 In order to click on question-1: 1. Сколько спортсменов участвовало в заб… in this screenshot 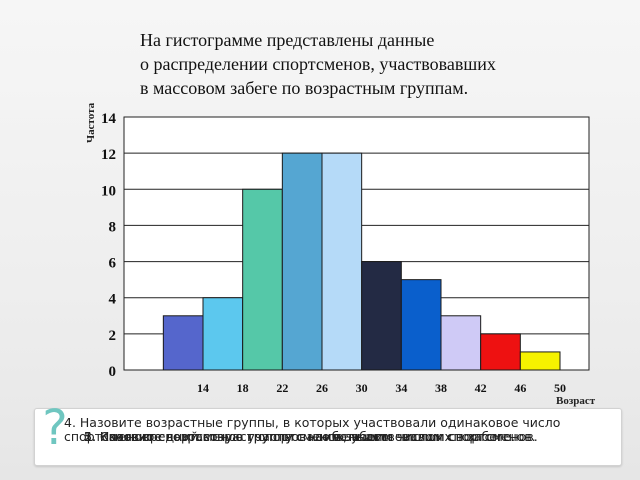, I will do `click(238, 436)`.